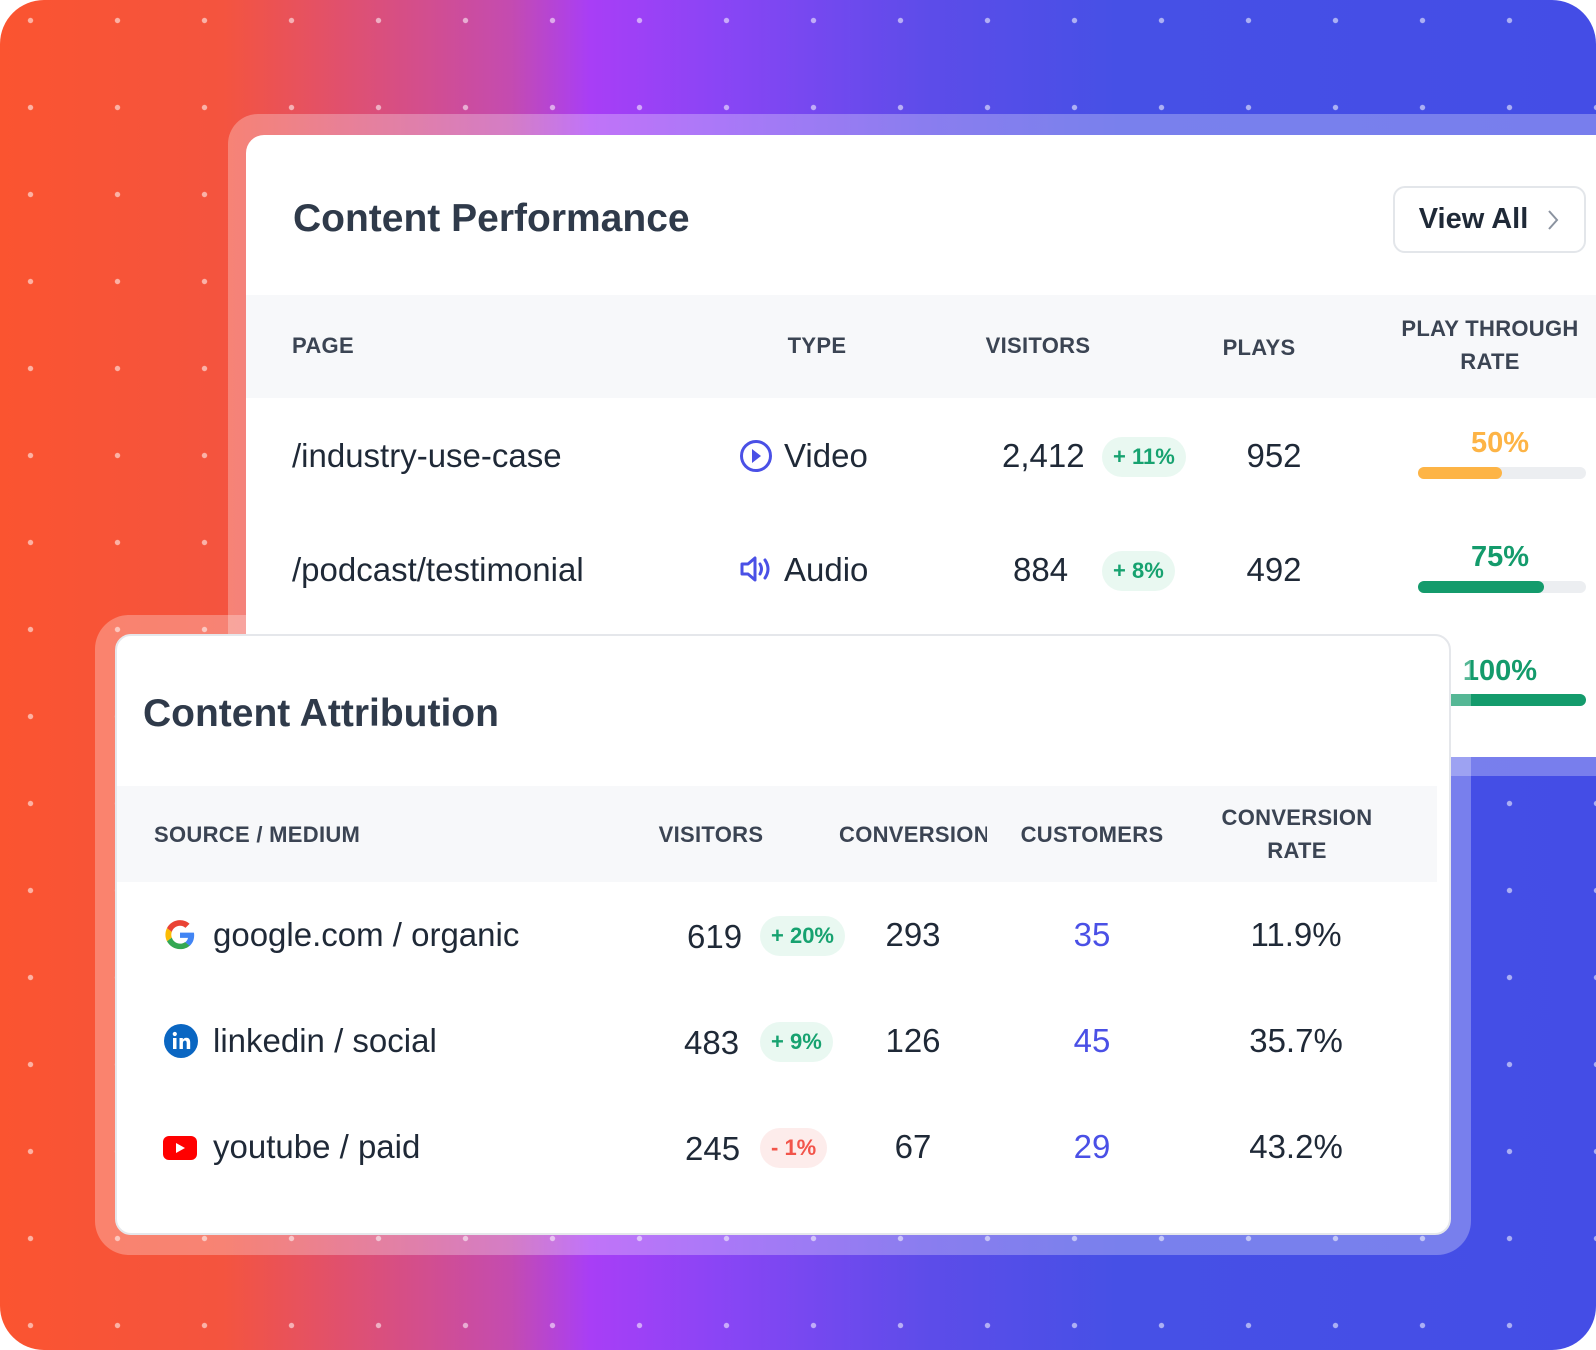  I want to click on visitors: 2,412, so click(1043, 455).